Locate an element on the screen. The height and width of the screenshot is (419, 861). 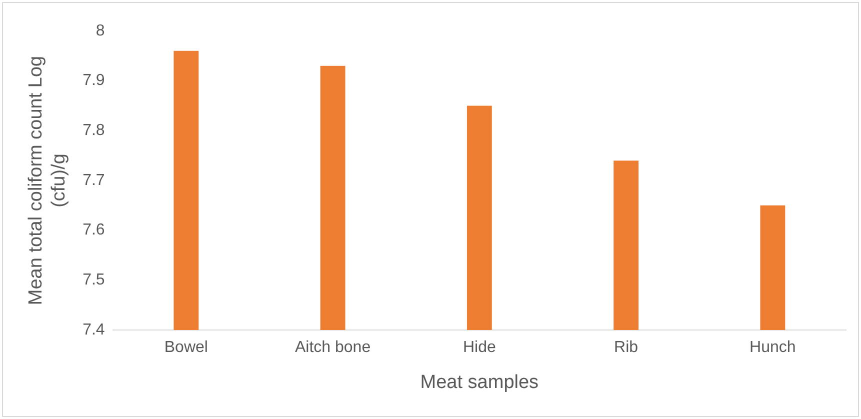
x-axis-title: Meat samples is located at coordinates (479, 382).